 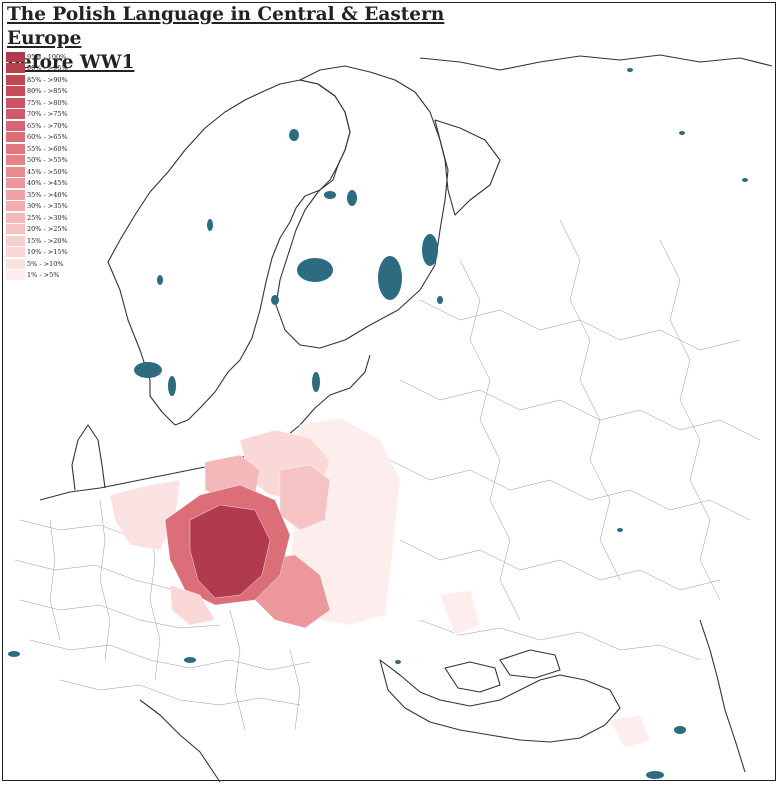 I want to click on legend-item: 1% - >5%, so click(x=37, y=276).